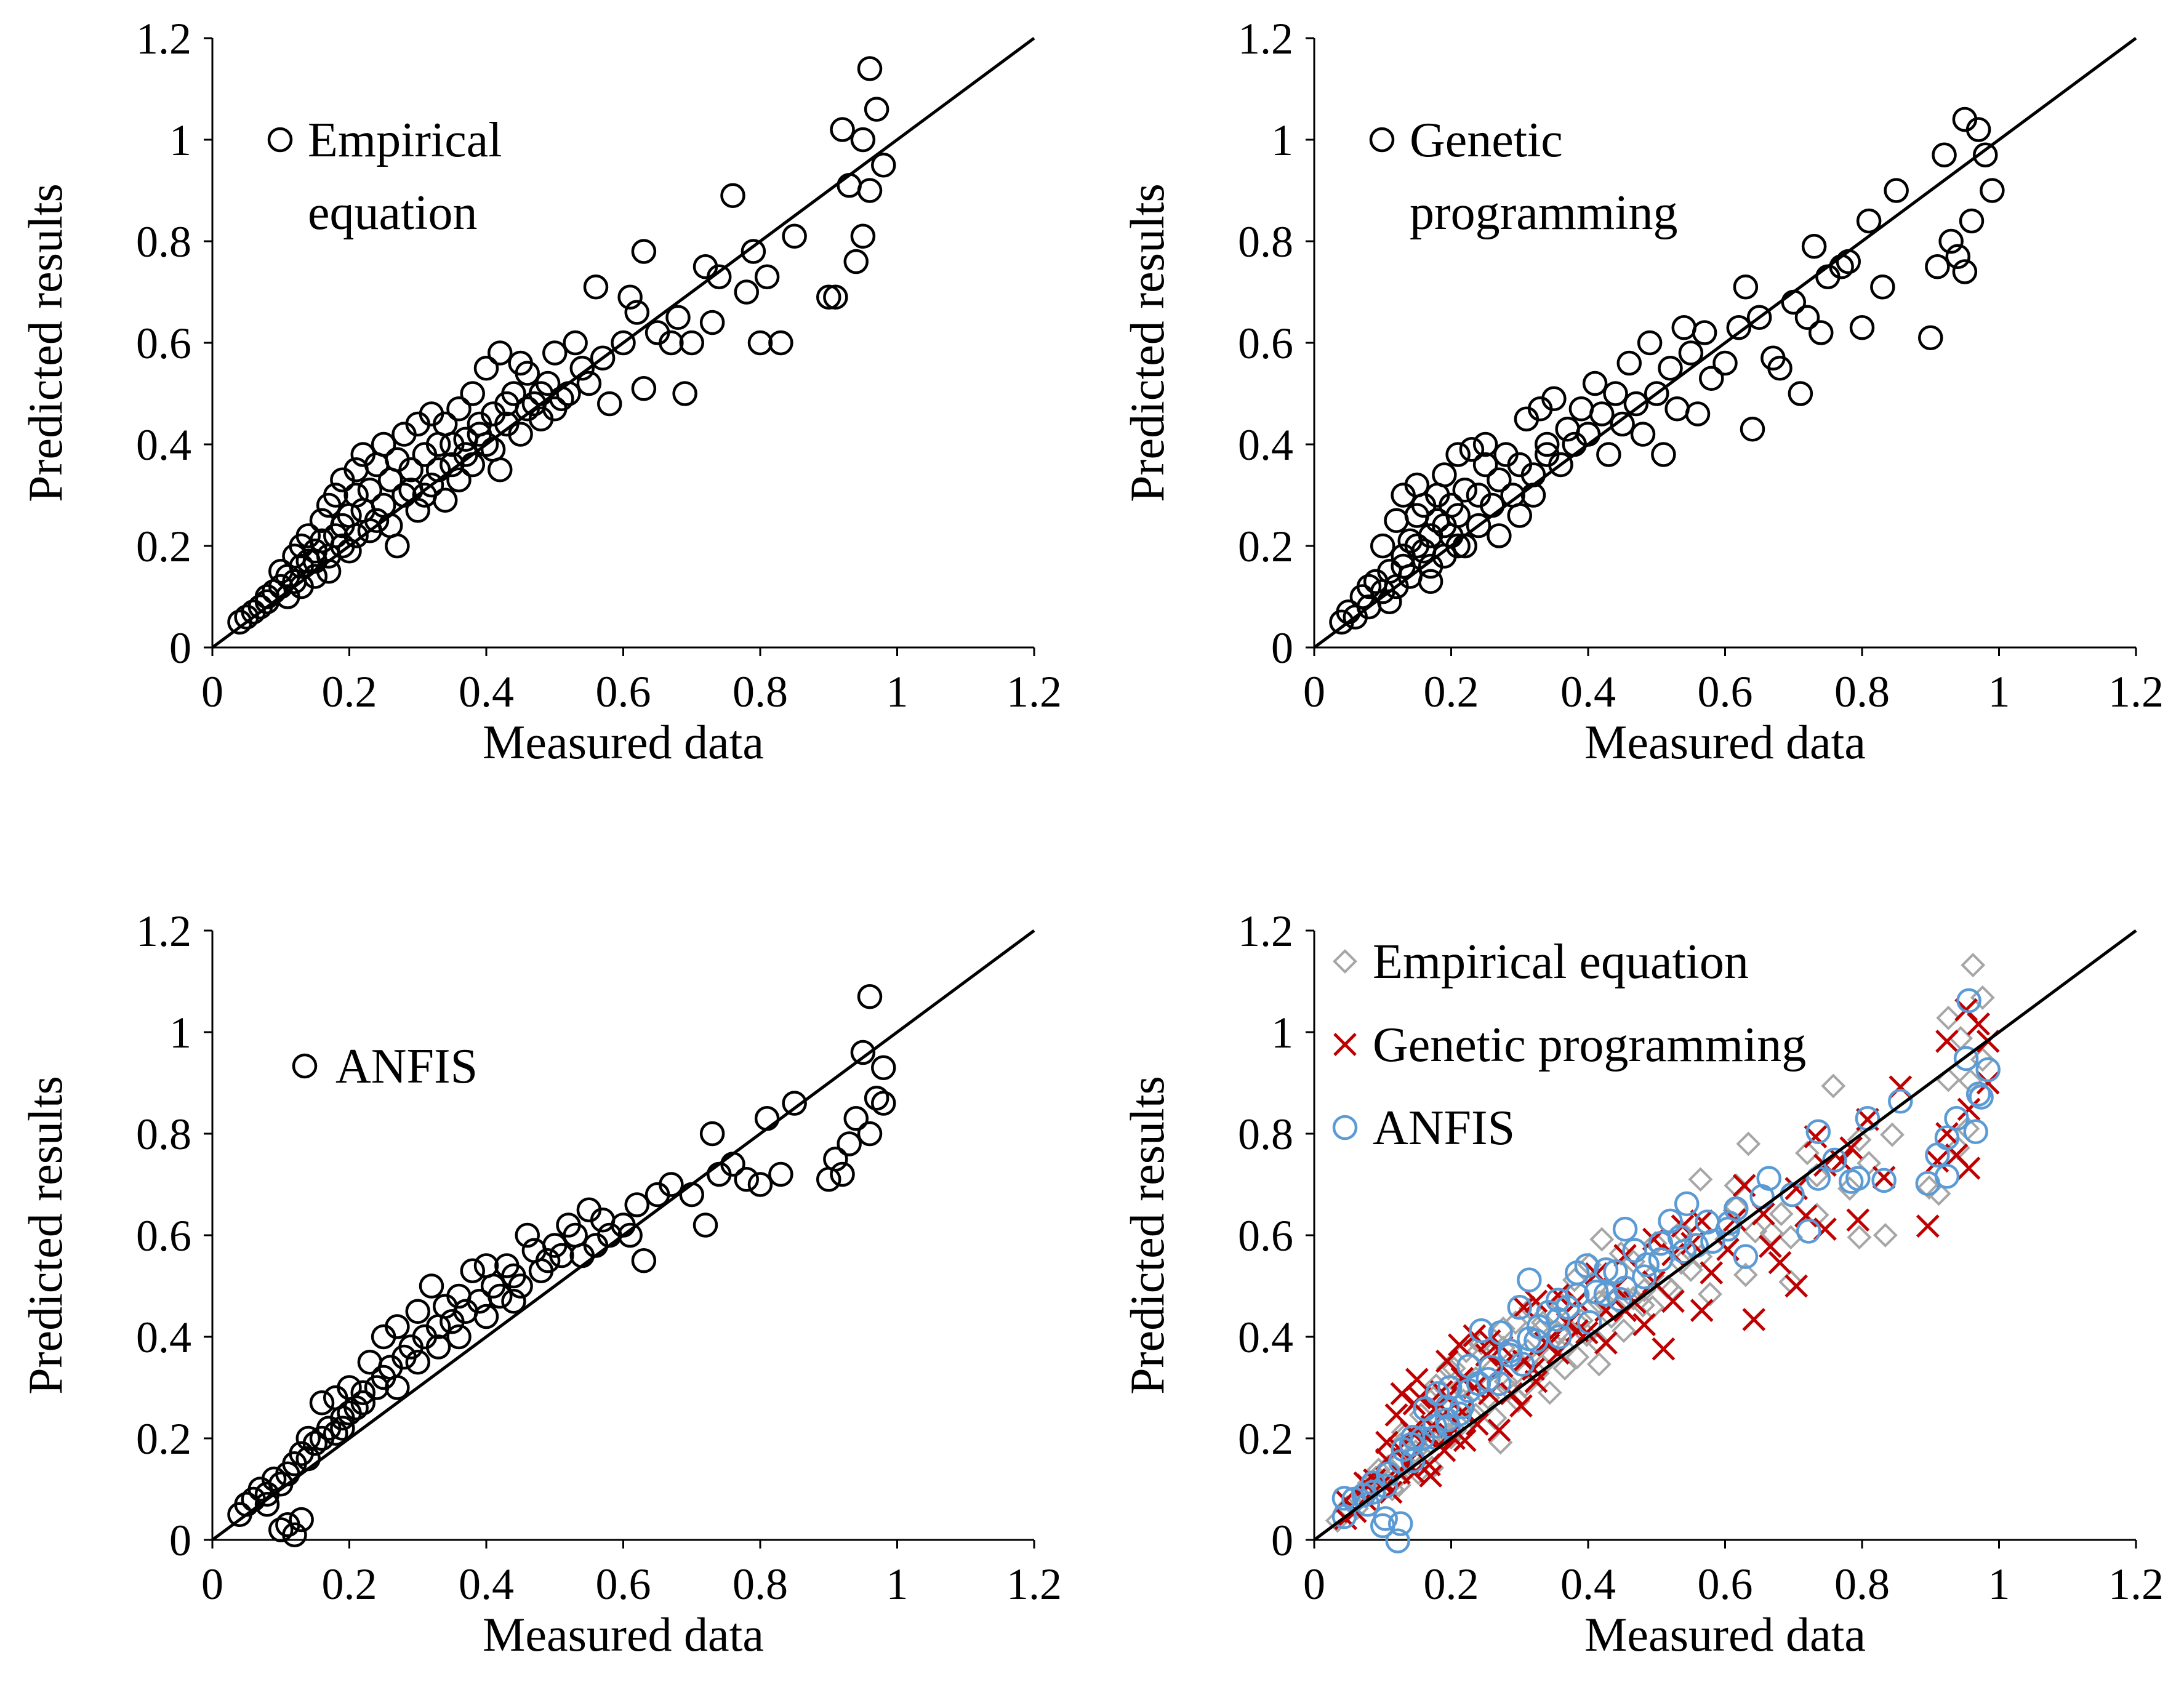  I want to click on x-tick-label: 1.2, so click(1034, 1585).